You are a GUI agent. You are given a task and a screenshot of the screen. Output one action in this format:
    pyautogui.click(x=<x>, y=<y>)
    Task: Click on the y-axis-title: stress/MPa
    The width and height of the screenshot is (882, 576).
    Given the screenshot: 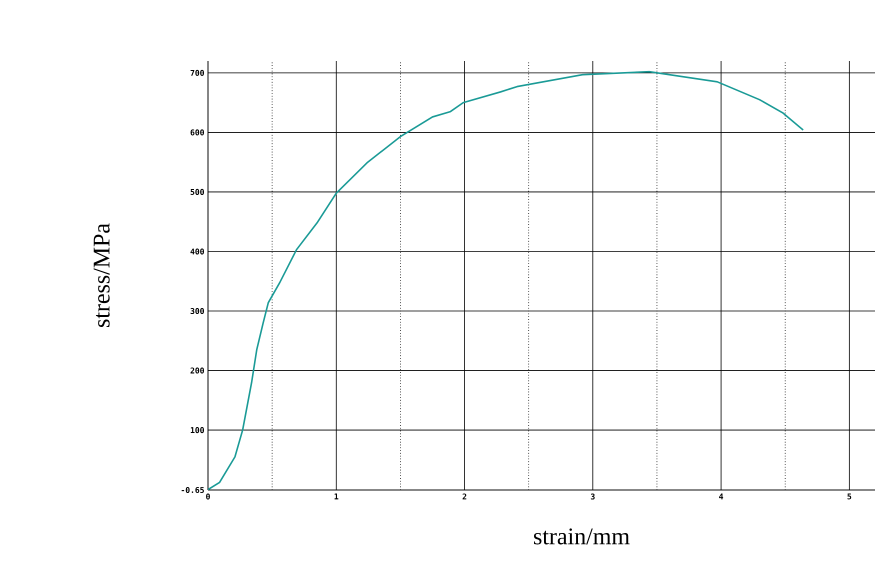 What is the action you would take?
    pyautogui.click(x=102, y=275)
    